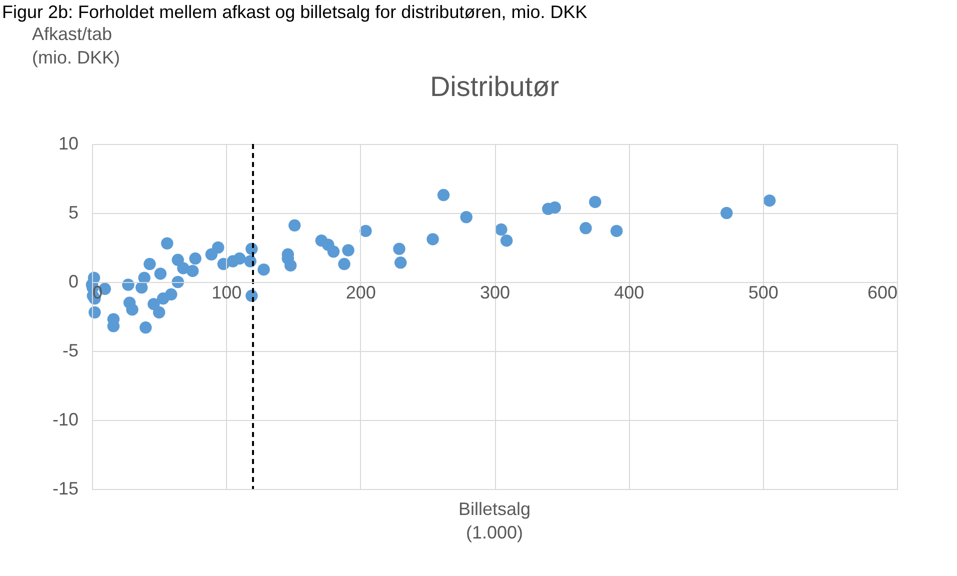 This screenshot has height=576, width=957. What do you see at coordinates (68, 144) in the screenshot?
I see `y-tick-label: 10` at bounding box center [68, 144].